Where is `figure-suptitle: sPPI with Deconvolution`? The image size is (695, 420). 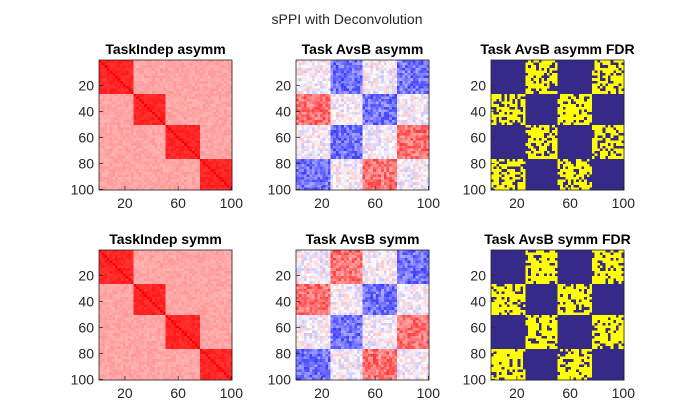 figure-suptitle: sPPI with Deconvolution is located at coordinates (347, 19).